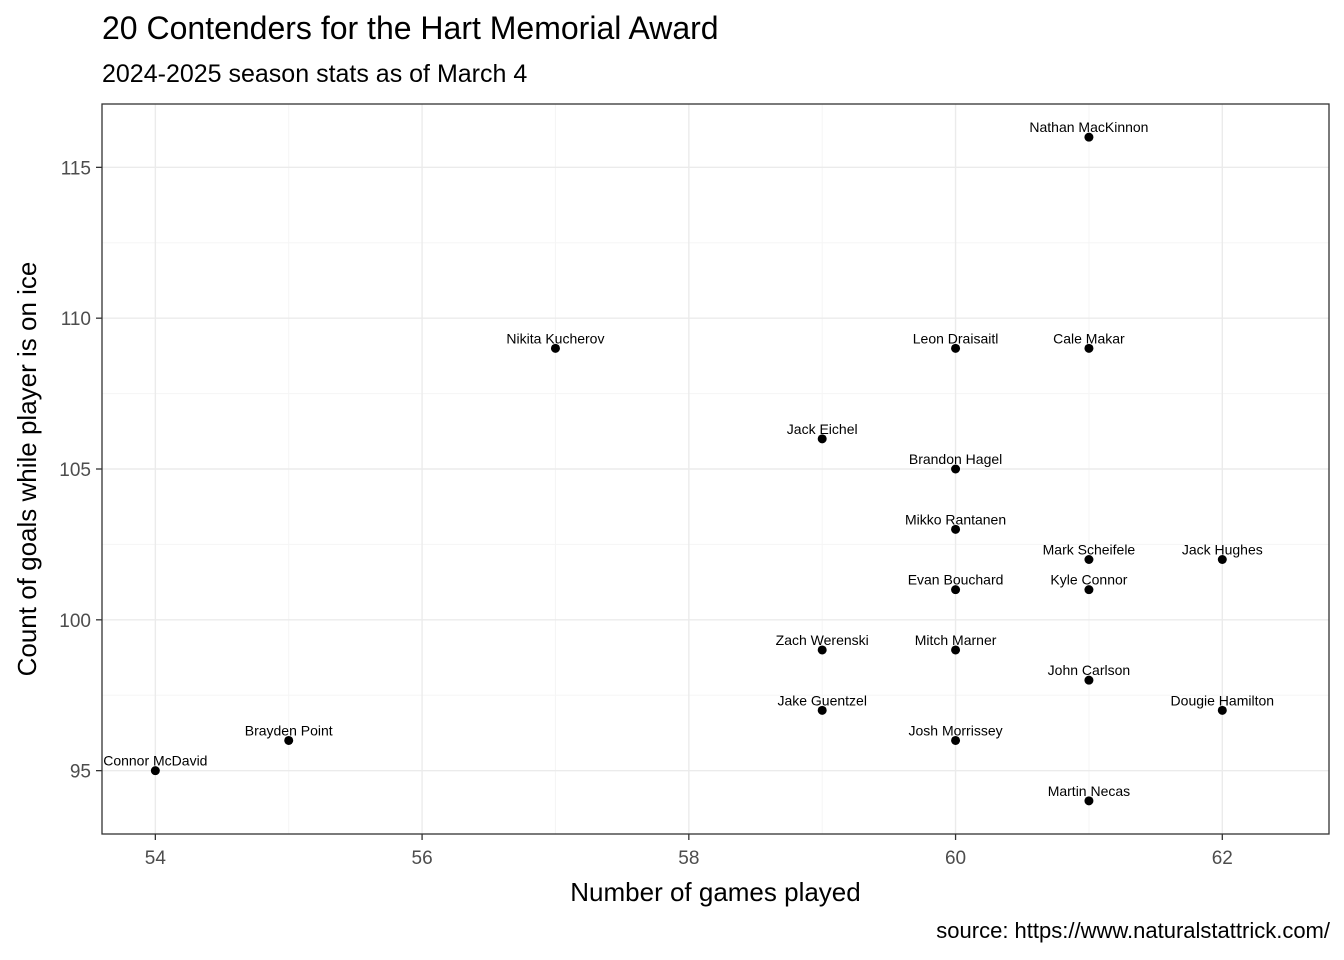  What do you see at coordinates (76, 319) in the screenshot?
I see `y-tick-label: 110` at bounding box center [76, 319].